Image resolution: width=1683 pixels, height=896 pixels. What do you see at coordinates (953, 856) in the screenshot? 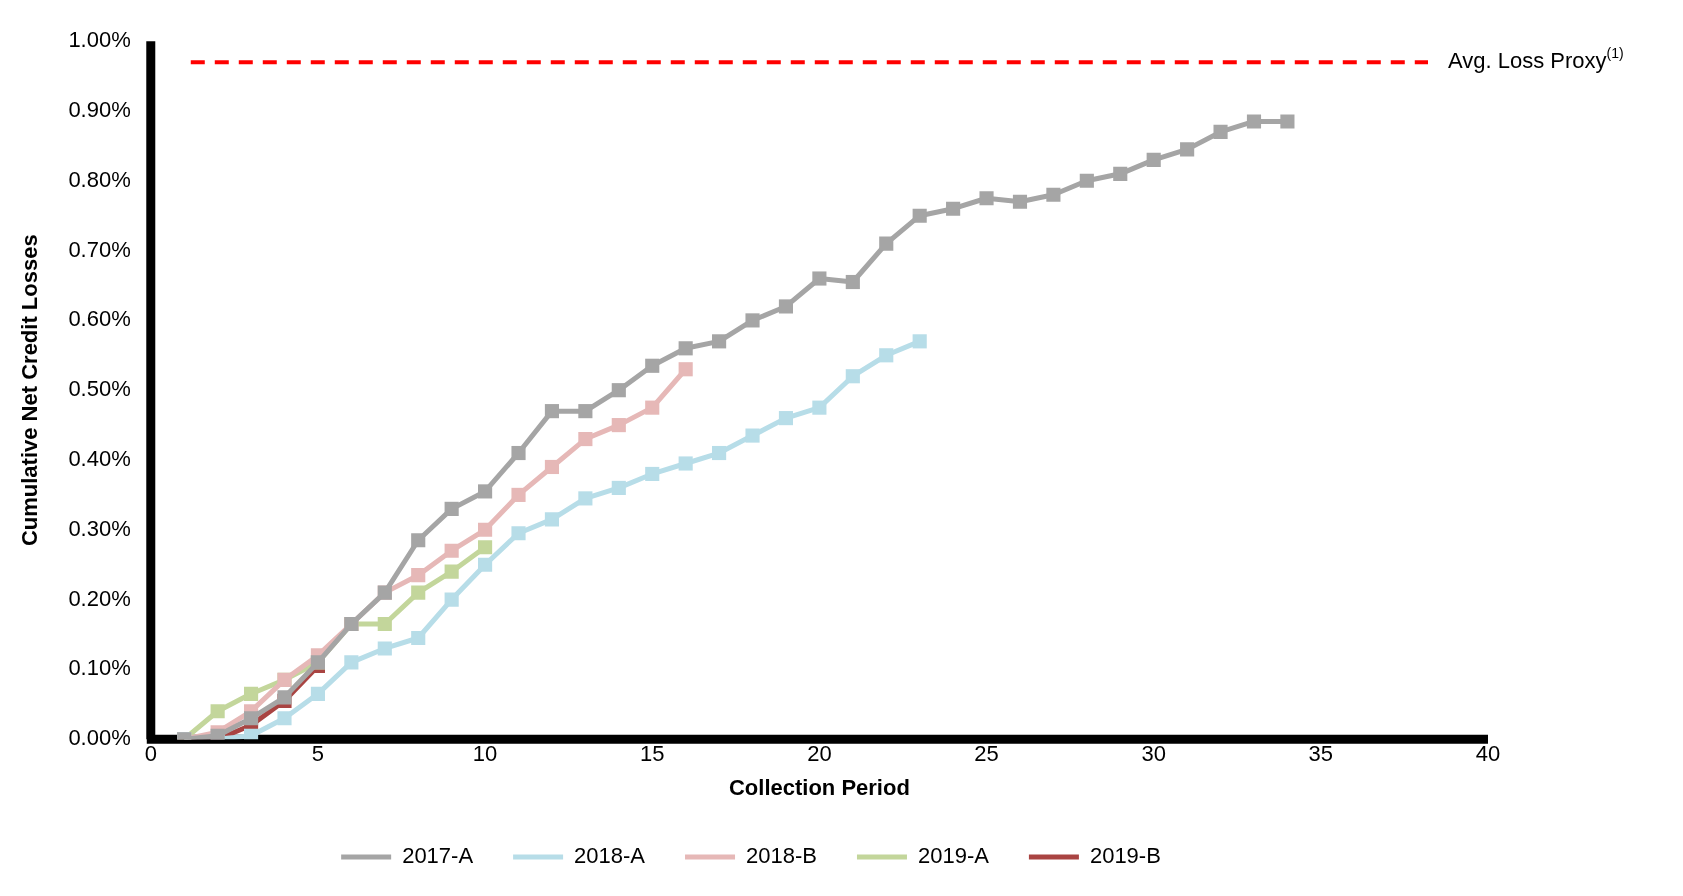
I see `legend-label: 2019-A` at bounding box center [953, 856].